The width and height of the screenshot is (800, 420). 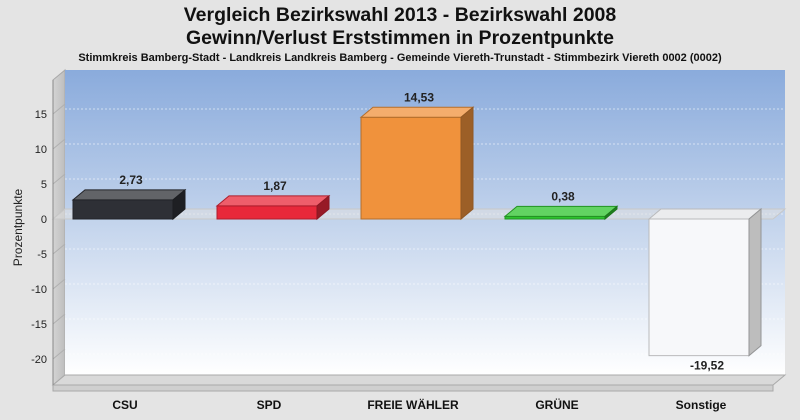 I want to click on bar-spd: 1,87, so click(x=273, y=200).